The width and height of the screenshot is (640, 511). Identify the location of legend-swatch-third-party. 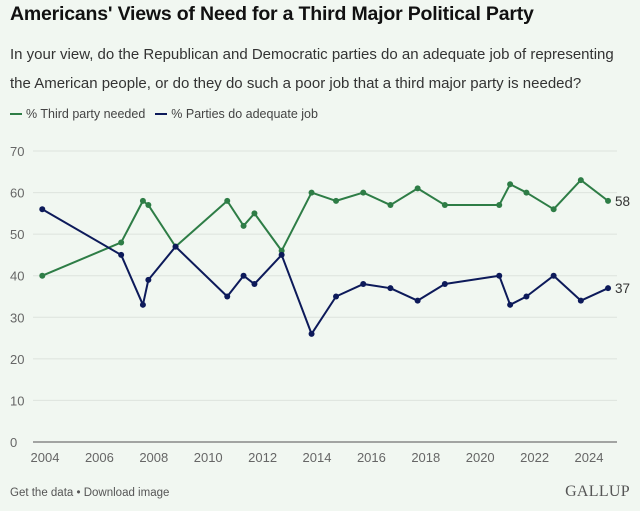
(16, 114).